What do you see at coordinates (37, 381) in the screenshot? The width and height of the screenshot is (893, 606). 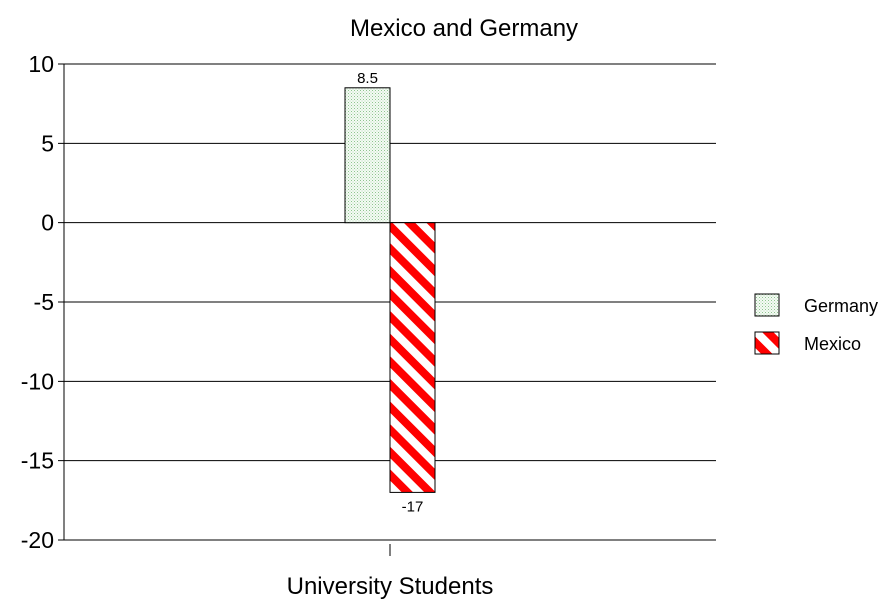 I see `y-tick-label: -10` at bounding box center [37, 381].